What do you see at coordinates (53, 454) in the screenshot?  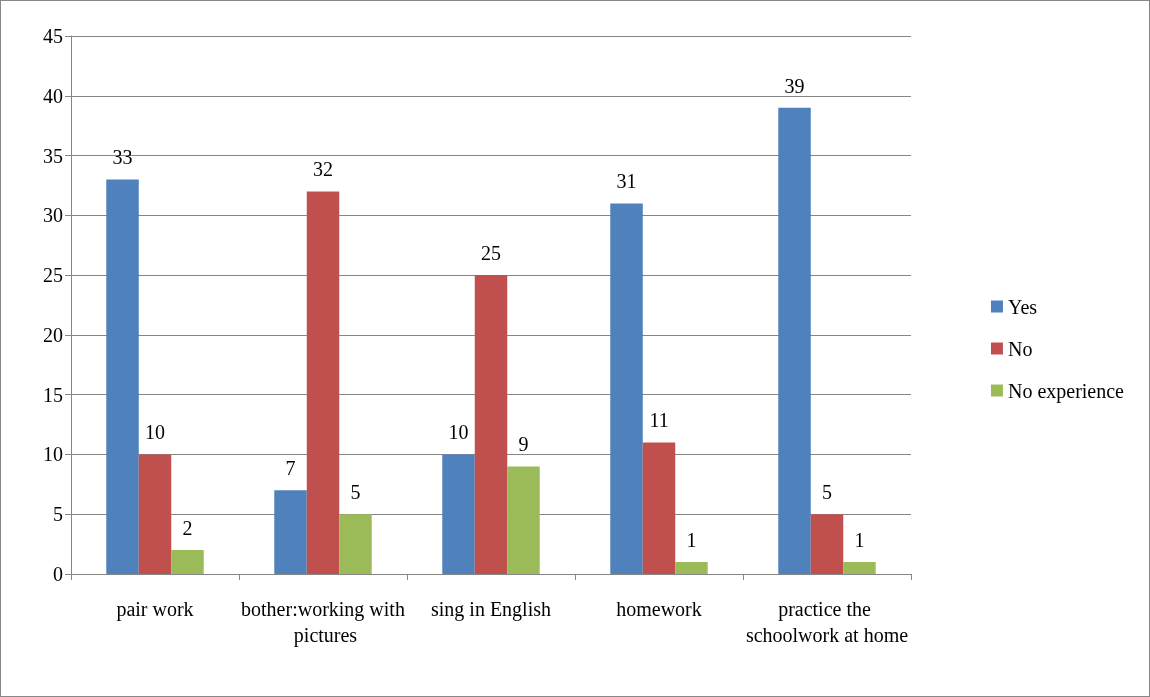 I see `y-tick-label: 10` at bounding box center [53, 454].